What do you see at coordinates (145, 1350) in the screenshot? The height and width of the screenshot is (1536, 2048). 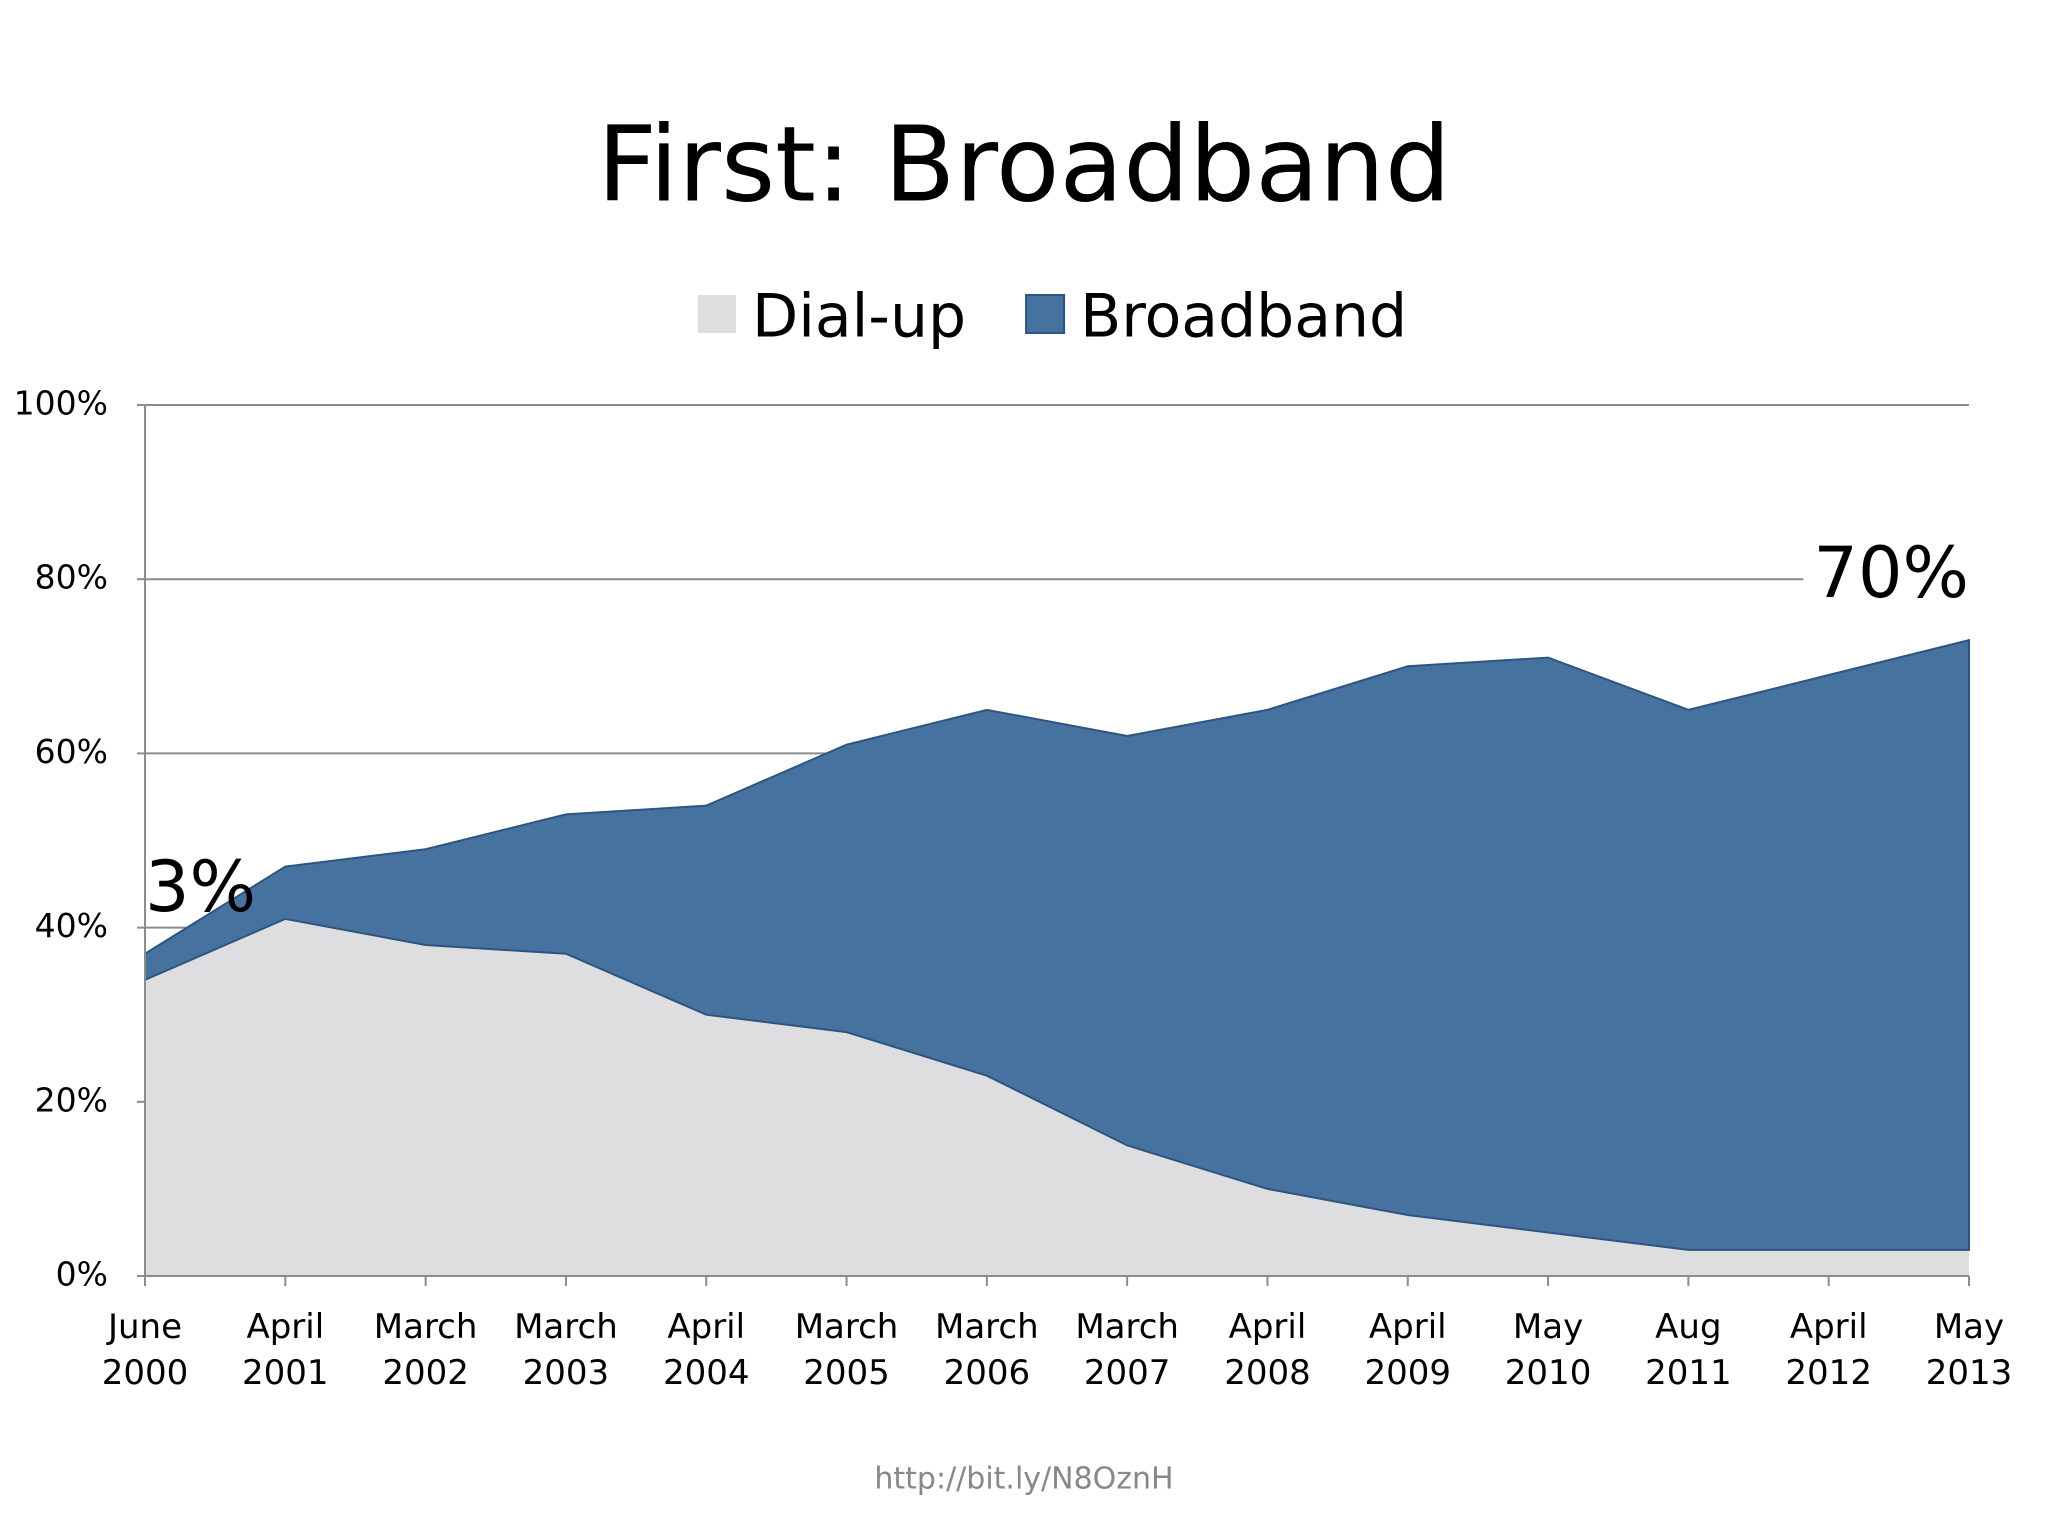 I see `x-tick-label: June 2000` at bounding box center [145, 1350].